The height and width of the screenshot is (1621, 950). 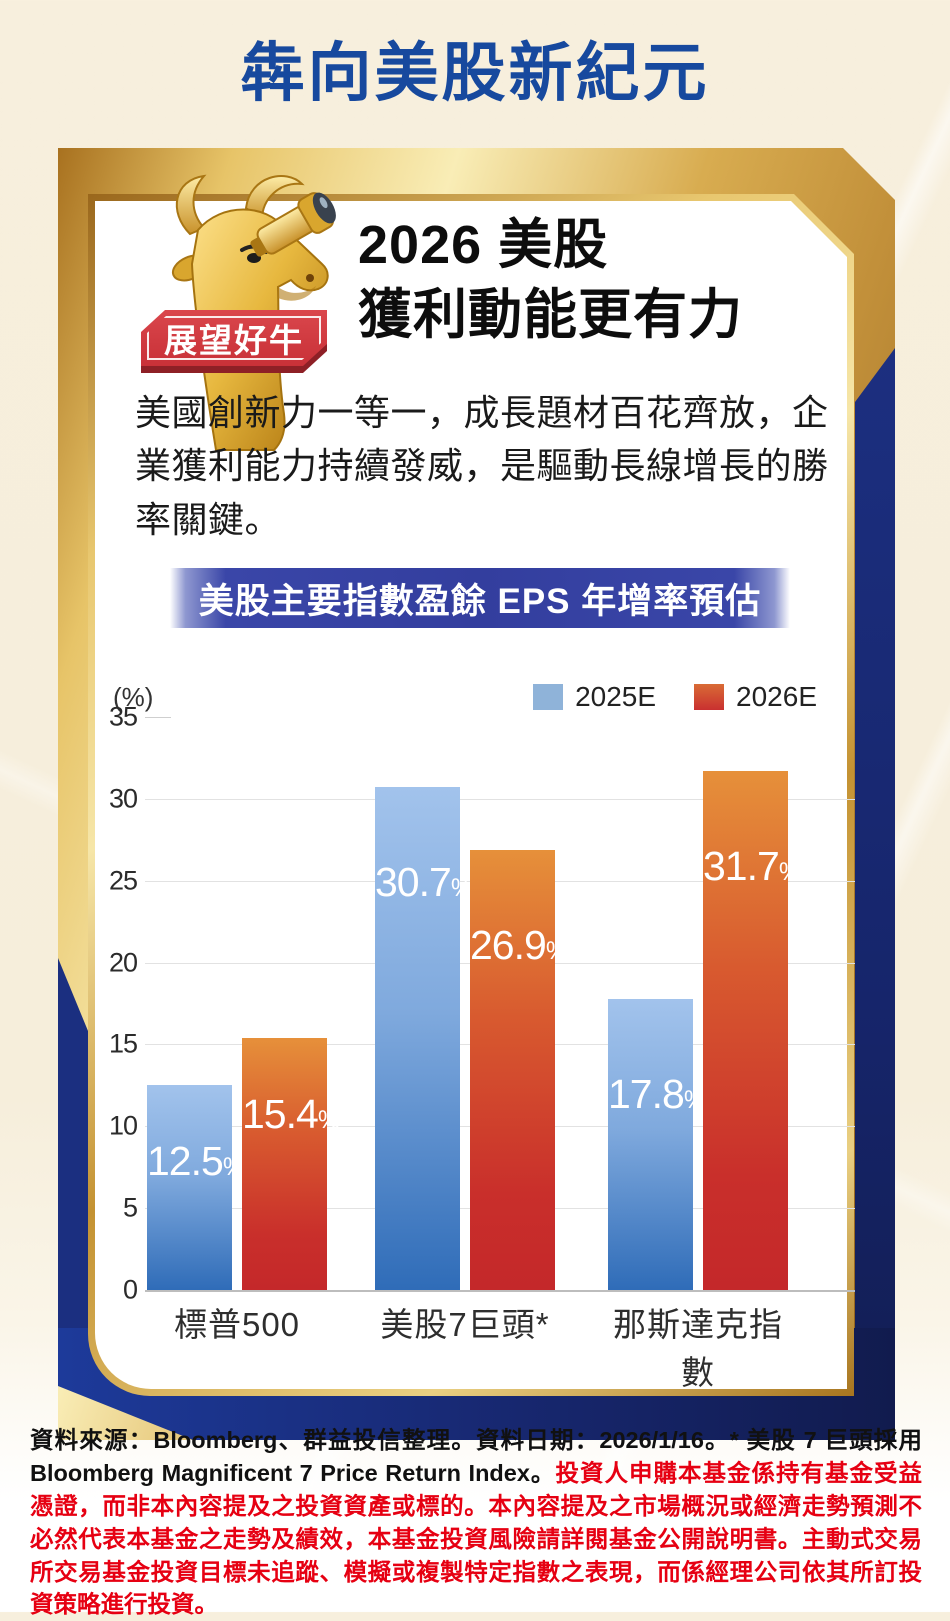 What do you see at coordinates (752, 866) in the screenshot?
I see `bar-value-label: 31.7%` at bounding box center [752, 866].